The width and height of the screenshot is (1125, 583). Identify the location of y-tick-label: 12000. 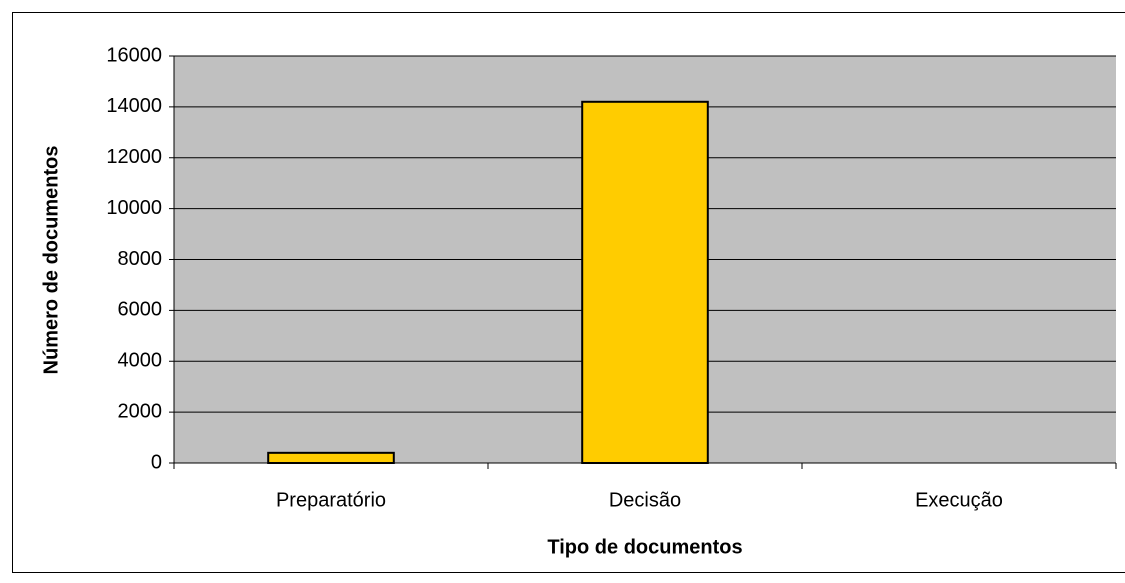
(134, 157).